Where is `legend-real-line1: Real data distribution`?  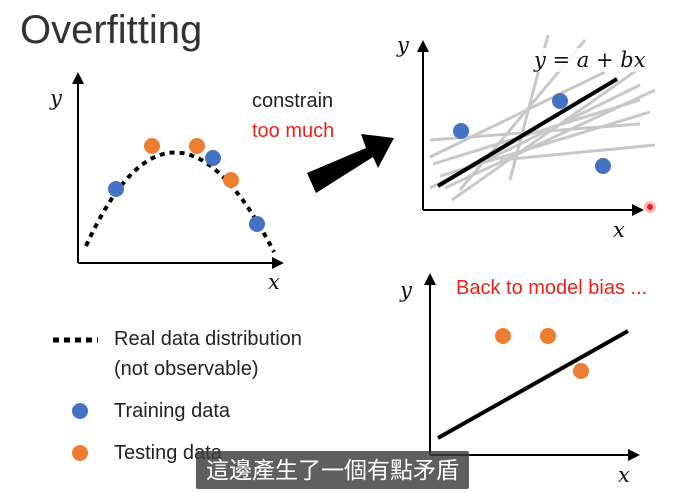 legend-real-line1: Real data distribution is located at coordinates (208, 339).